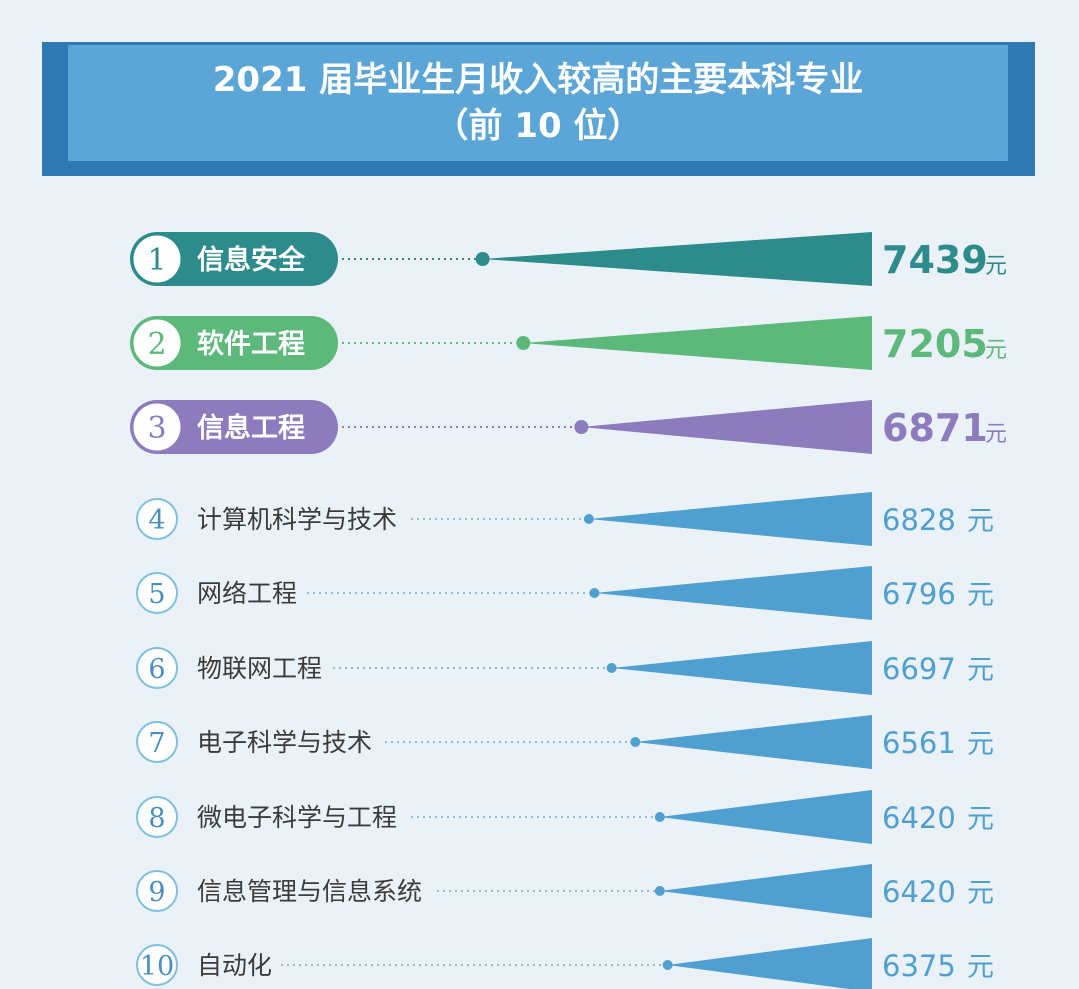 Image resolution: width=1079 pixels, height=989 pixels. What do you see at coordinates (919, 594) in the screenshot?
I see `value-label: 6796` at bounding box center [919, 594].